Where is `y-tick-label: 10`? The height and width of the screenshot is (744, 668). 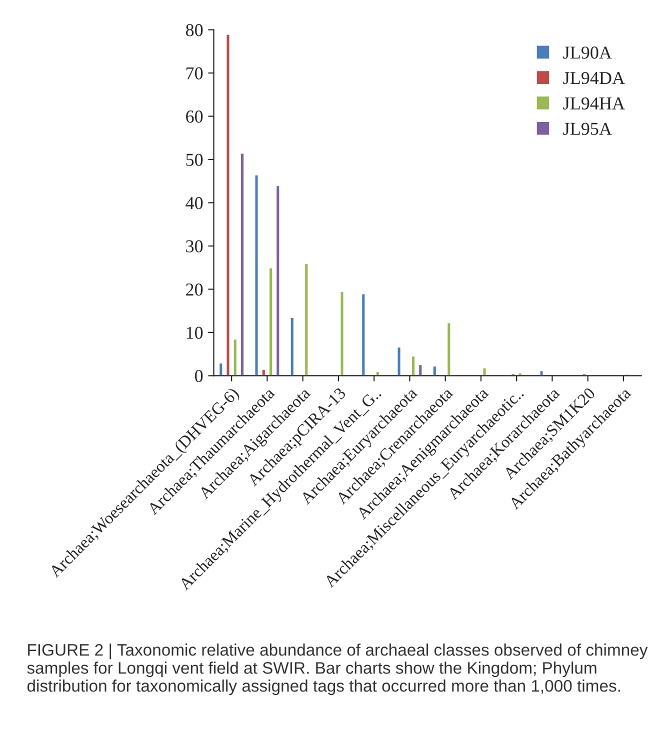 y-tick-label: 10 is located at coordinates (194, 332).